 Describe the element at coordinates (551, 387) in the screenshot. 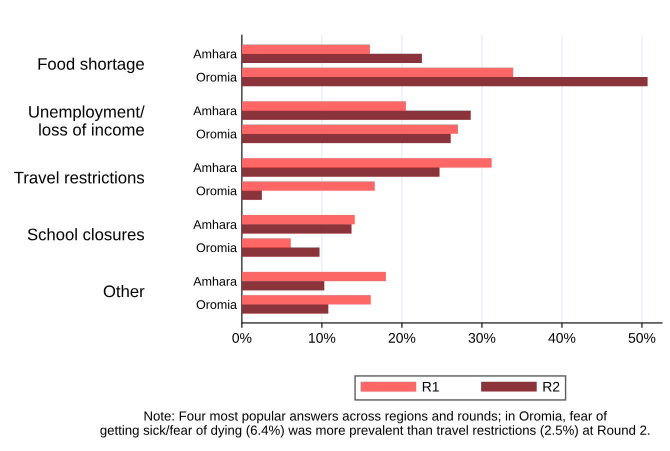

I see `legend-label: R2` at that location.